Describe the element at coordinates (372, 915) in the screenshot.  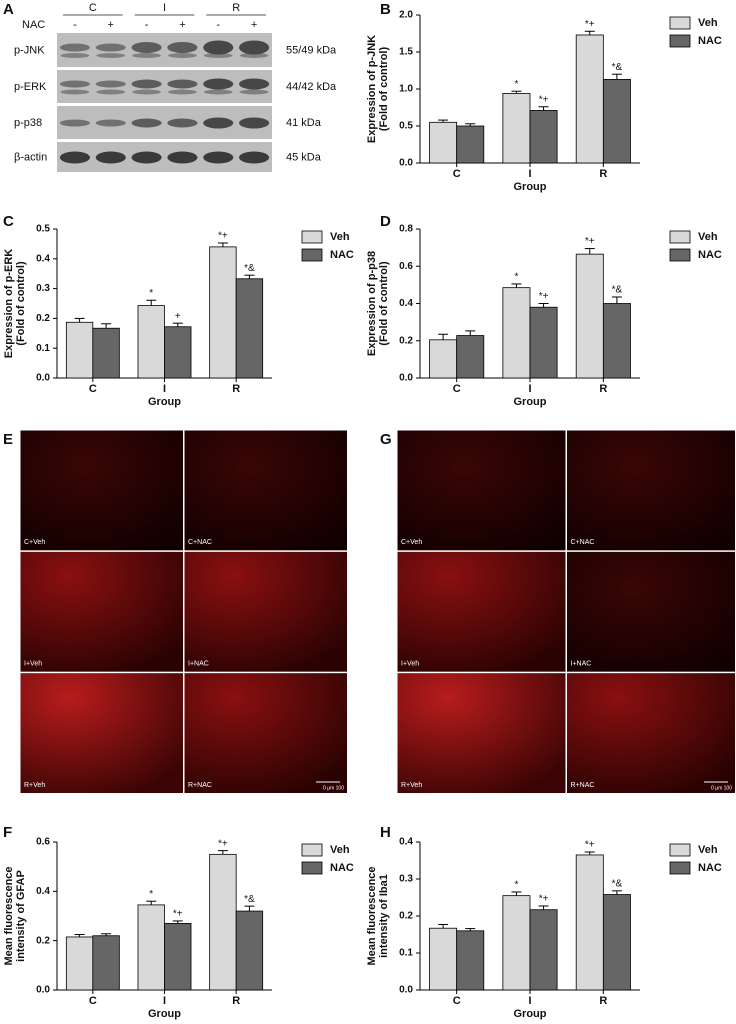
I see `y-axis-label: Mean fluorescence` at that location.